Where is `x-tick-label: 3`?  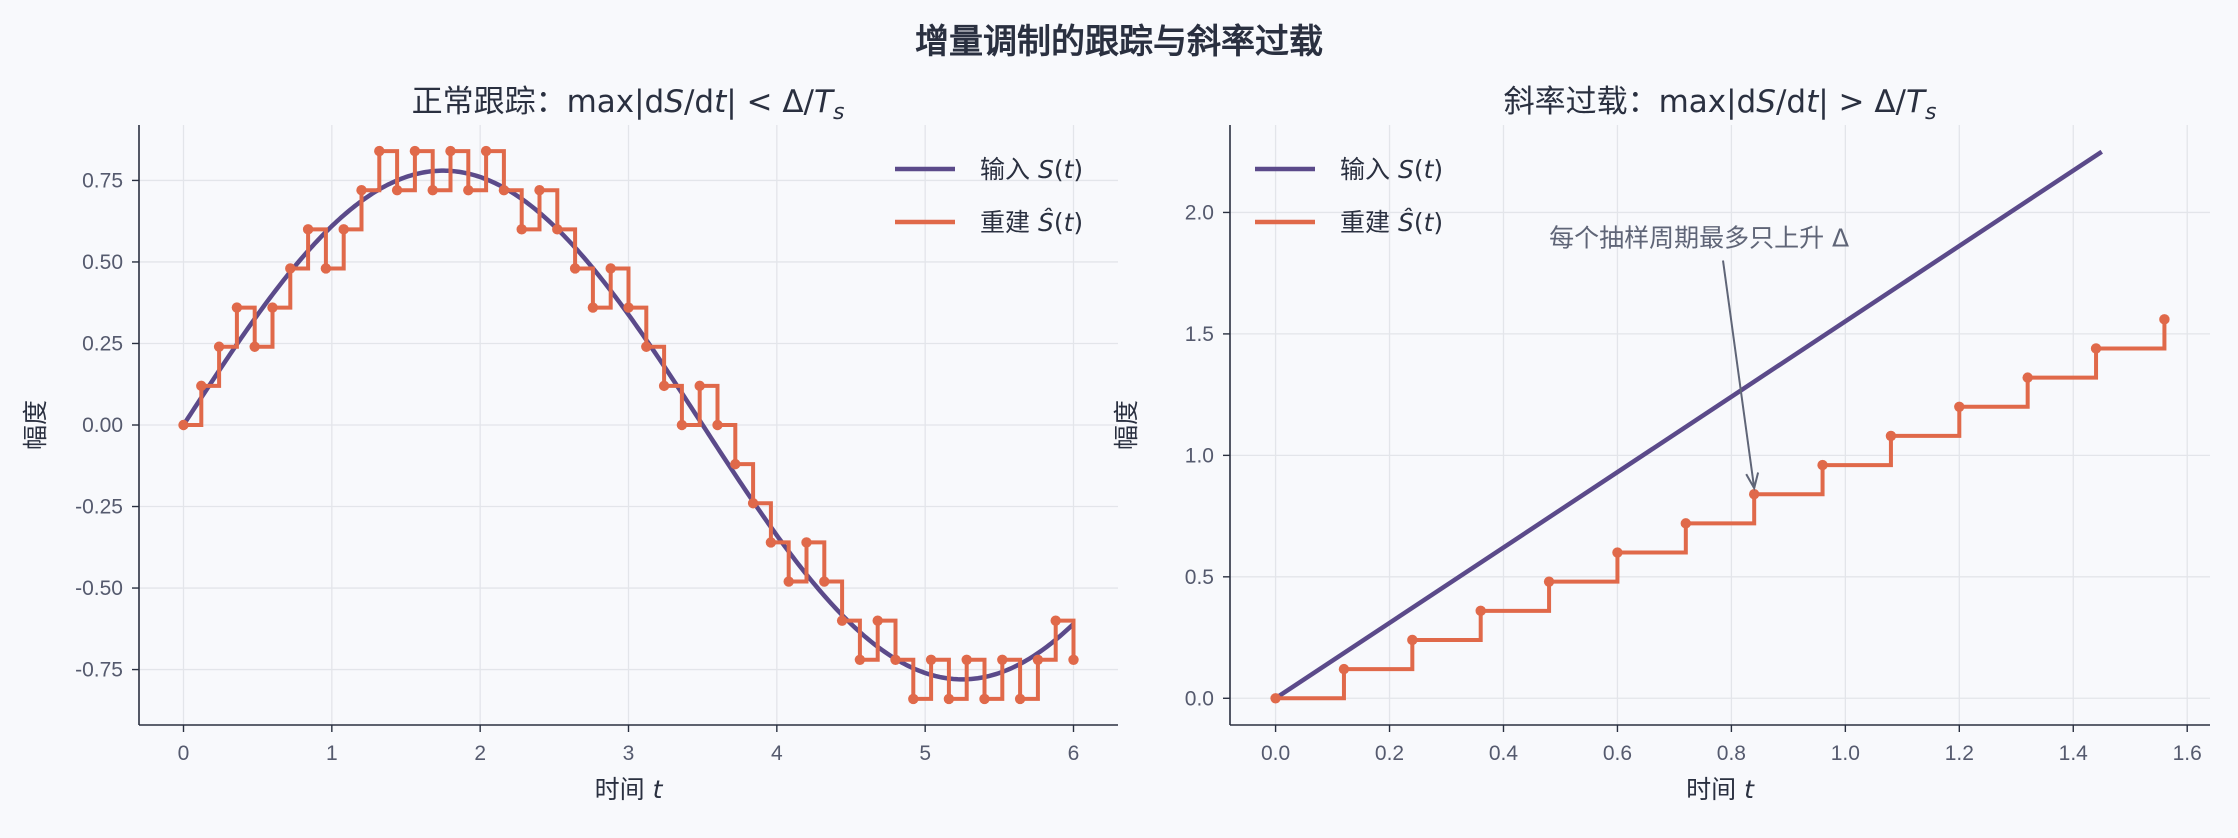
x-tick-label: 3 is located at coordinates (629, 753).